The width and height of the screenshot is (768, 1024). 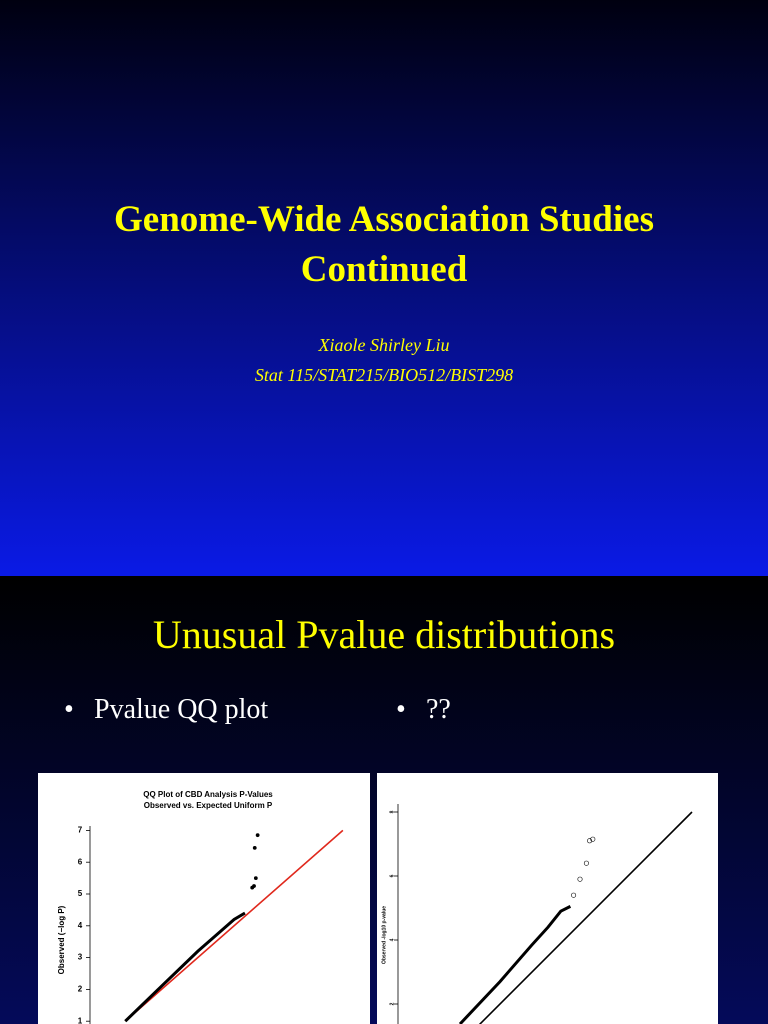 I want to click on slide-title: Continued, so click(x=384, y=269).